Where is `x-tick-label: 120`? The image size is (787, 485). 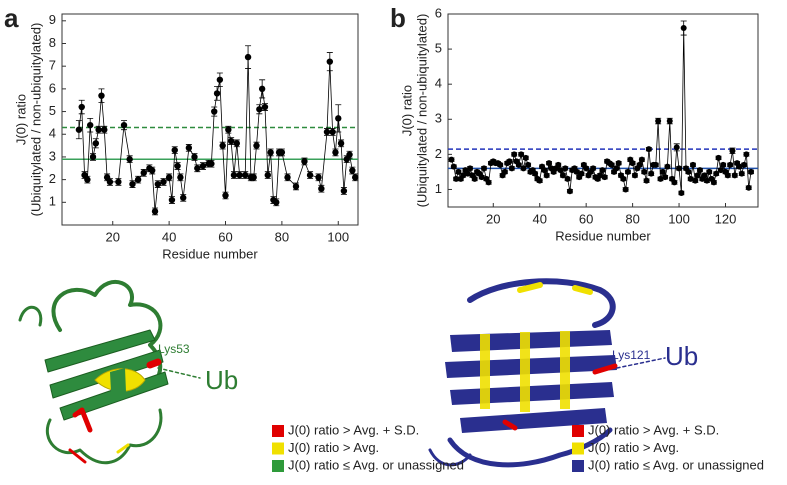
x-tick-label: 120 is located at coordinates (726, 218).